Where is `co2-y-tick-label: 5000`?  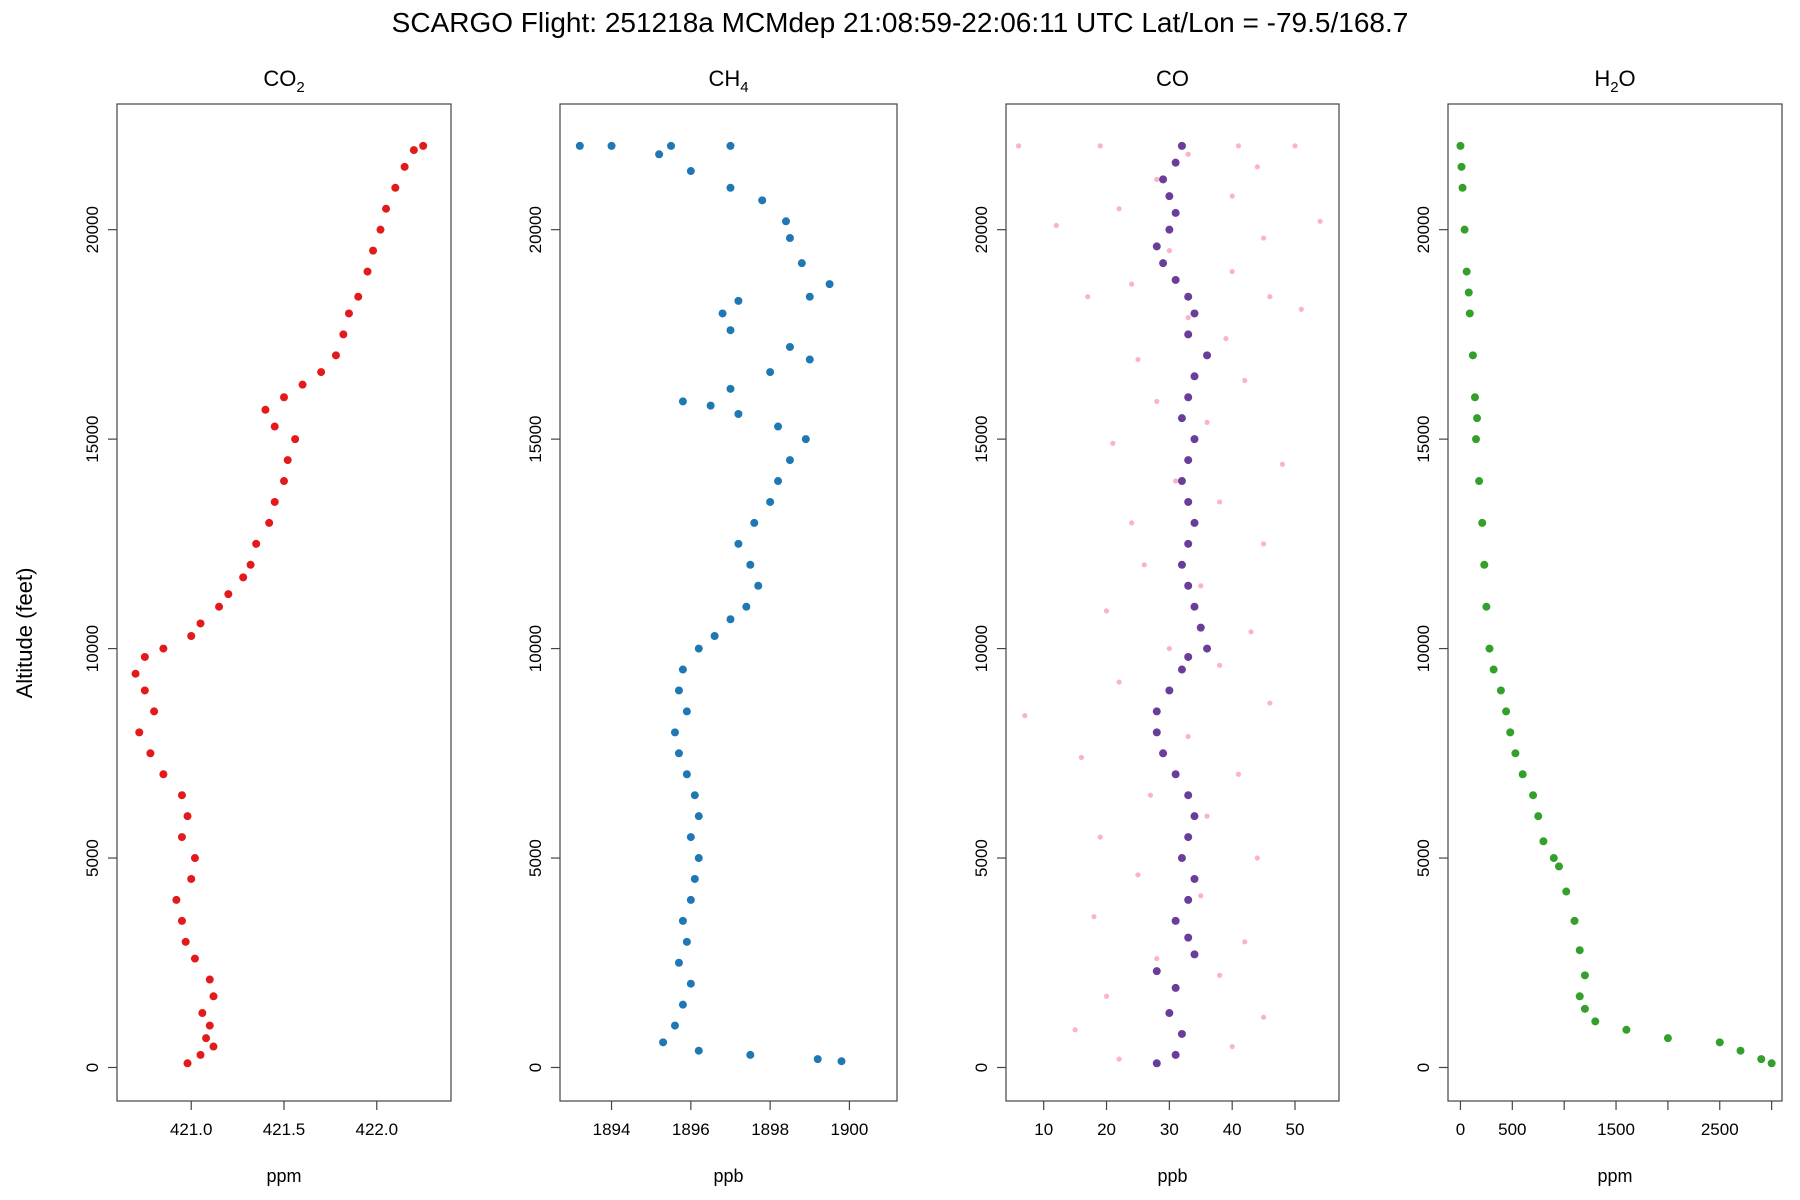
co2-y-tick-label: 5000 is located at coordinates (92, 858).